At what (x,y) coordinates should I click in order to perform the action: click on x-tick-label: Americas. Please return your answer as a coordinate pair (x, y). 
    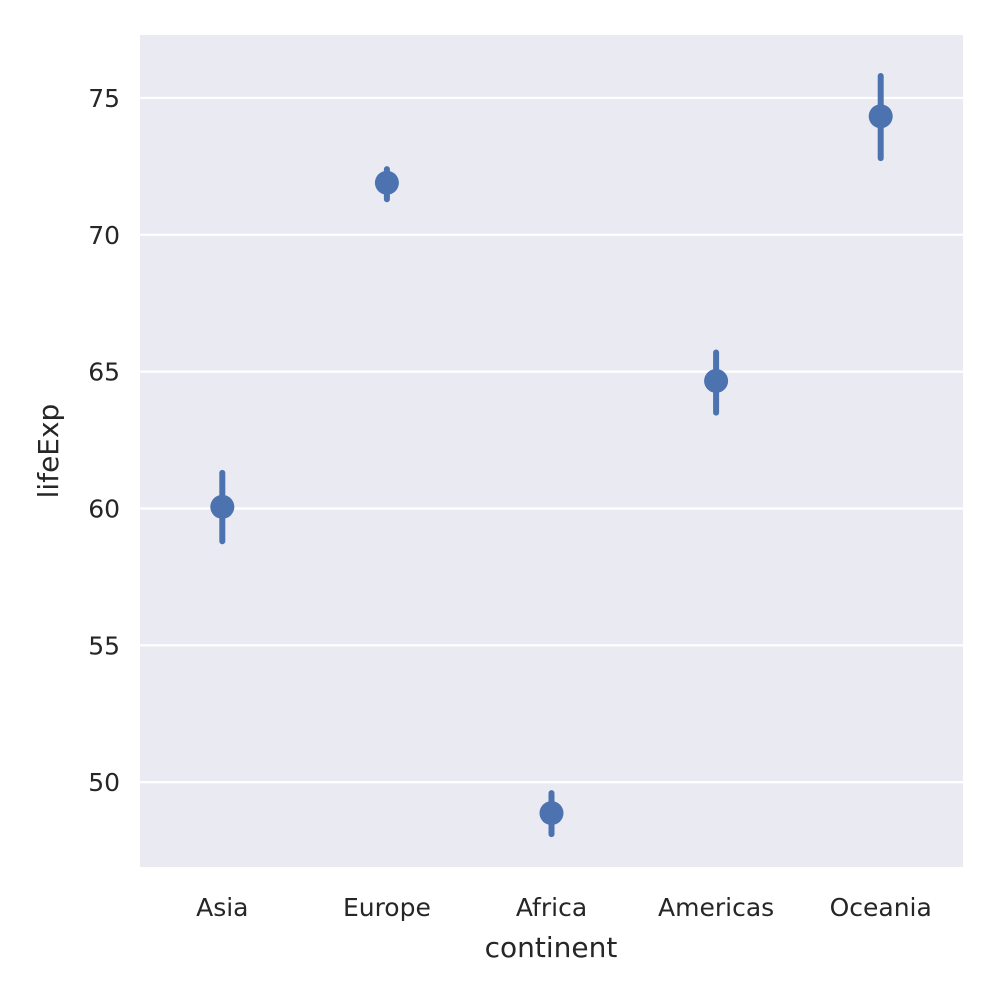
    Looking at the image, I should click on (716, 907).